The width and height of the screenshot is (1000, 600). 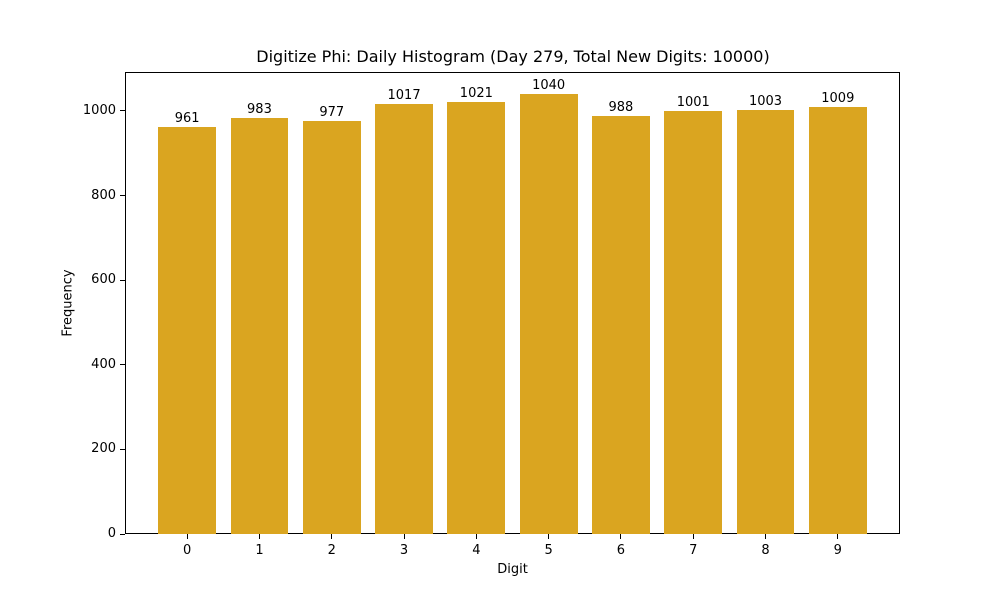 I want to click on y-axis-label: Frequency, so click(x=68, y=303).